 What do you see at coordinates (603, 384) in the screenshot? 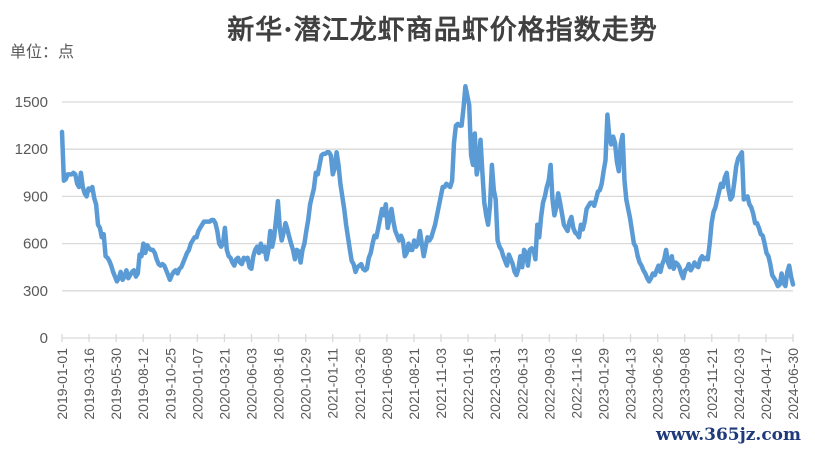
I see `x-tick-label: 2023-01-29` at bounding box center [603, 384].